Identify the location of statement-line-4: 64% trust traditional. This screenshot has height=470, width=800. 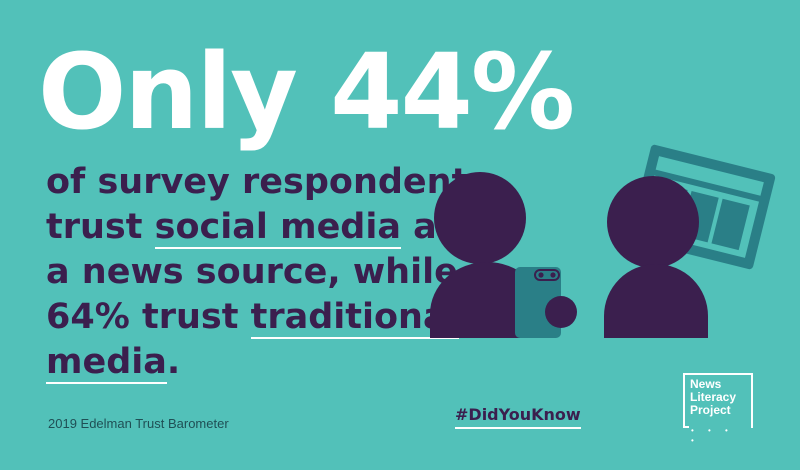
(267, 317).